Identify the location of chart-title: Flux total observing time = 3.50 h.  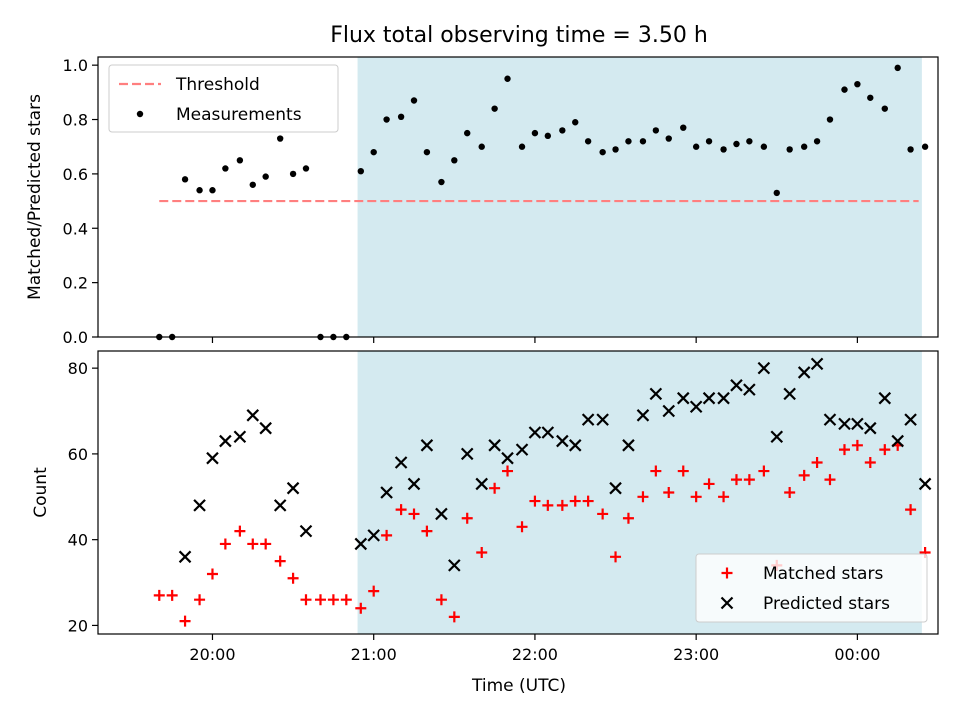
(519, 35).